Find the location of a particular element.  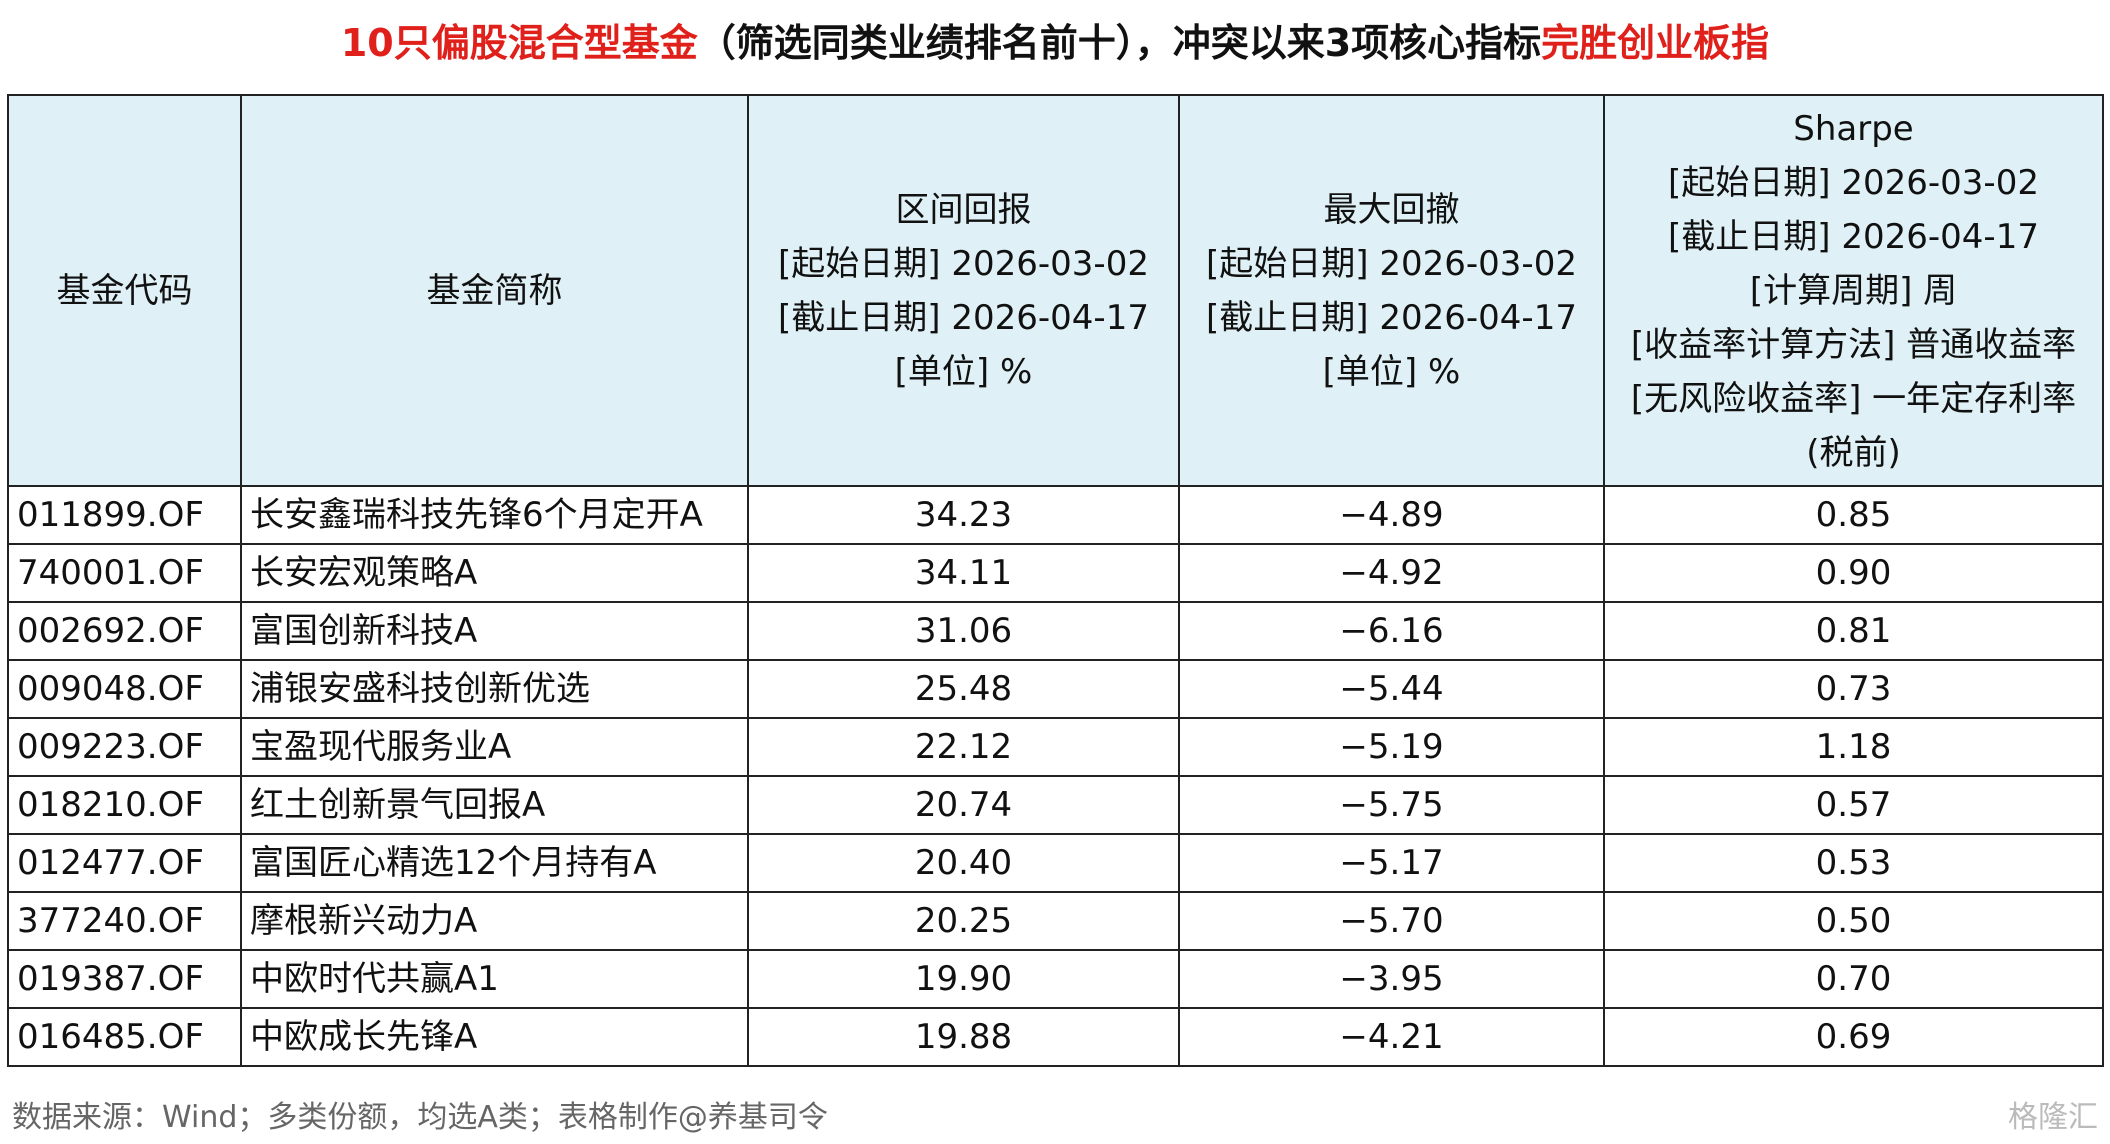

title-part: 完胜创业板指 is located at coordinates (1655, 43).